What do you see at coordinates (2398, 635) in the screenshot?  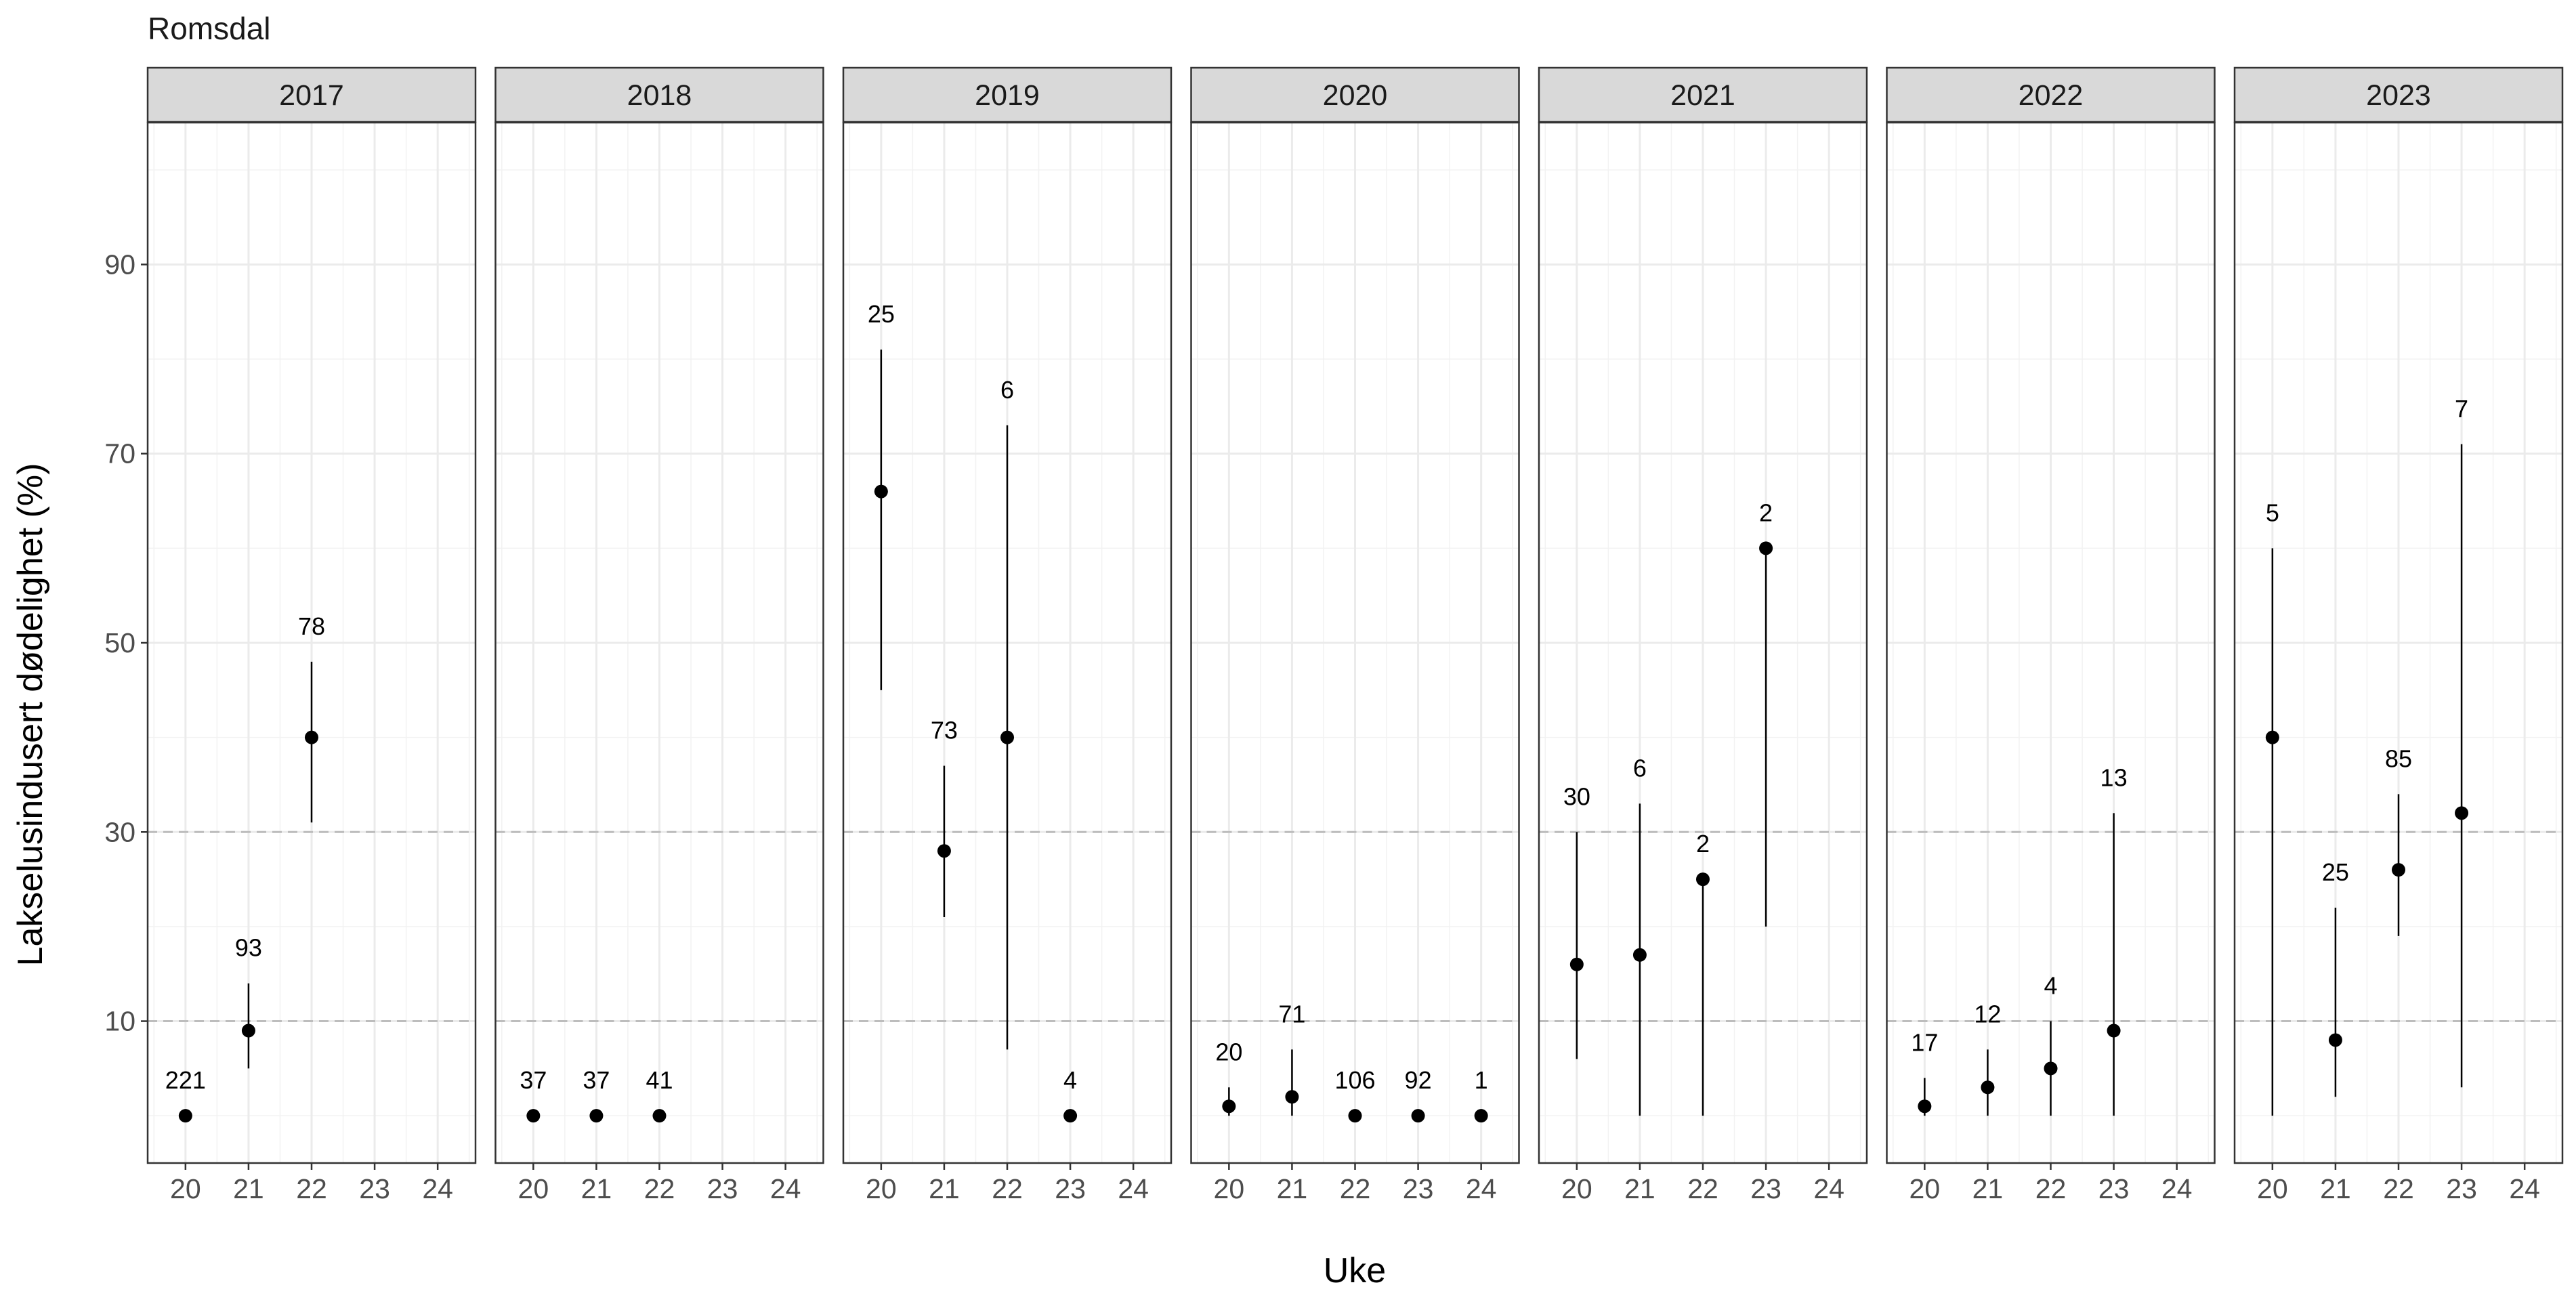 I see `facet-panel: 2023 5 25 85 7 20 21 22 23 24` at bounding box center [2398, 635].